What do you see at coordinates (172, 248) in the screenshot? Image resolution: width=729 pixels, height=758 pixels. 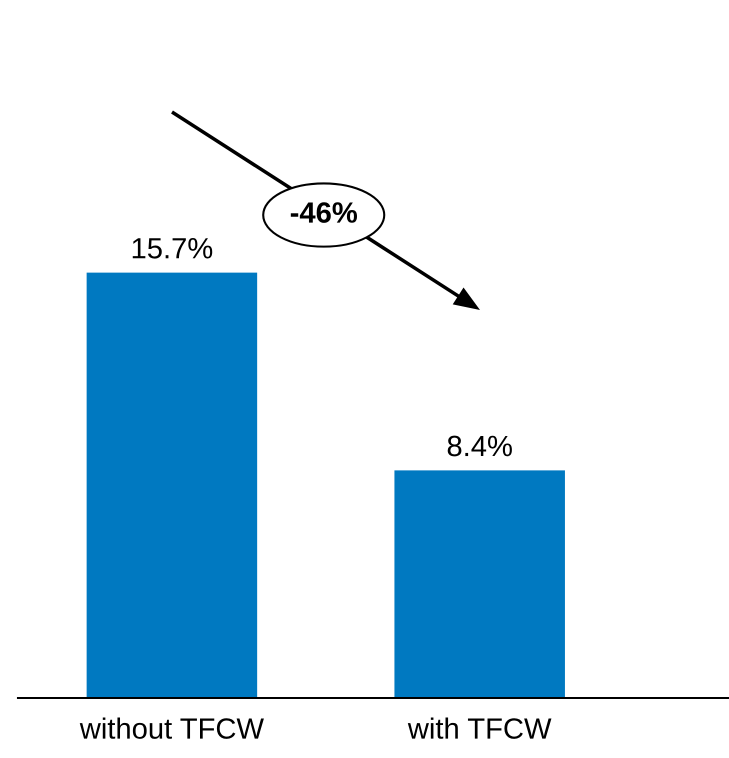 I see `data-label: 15.7%` at bounding box center [172, 248].